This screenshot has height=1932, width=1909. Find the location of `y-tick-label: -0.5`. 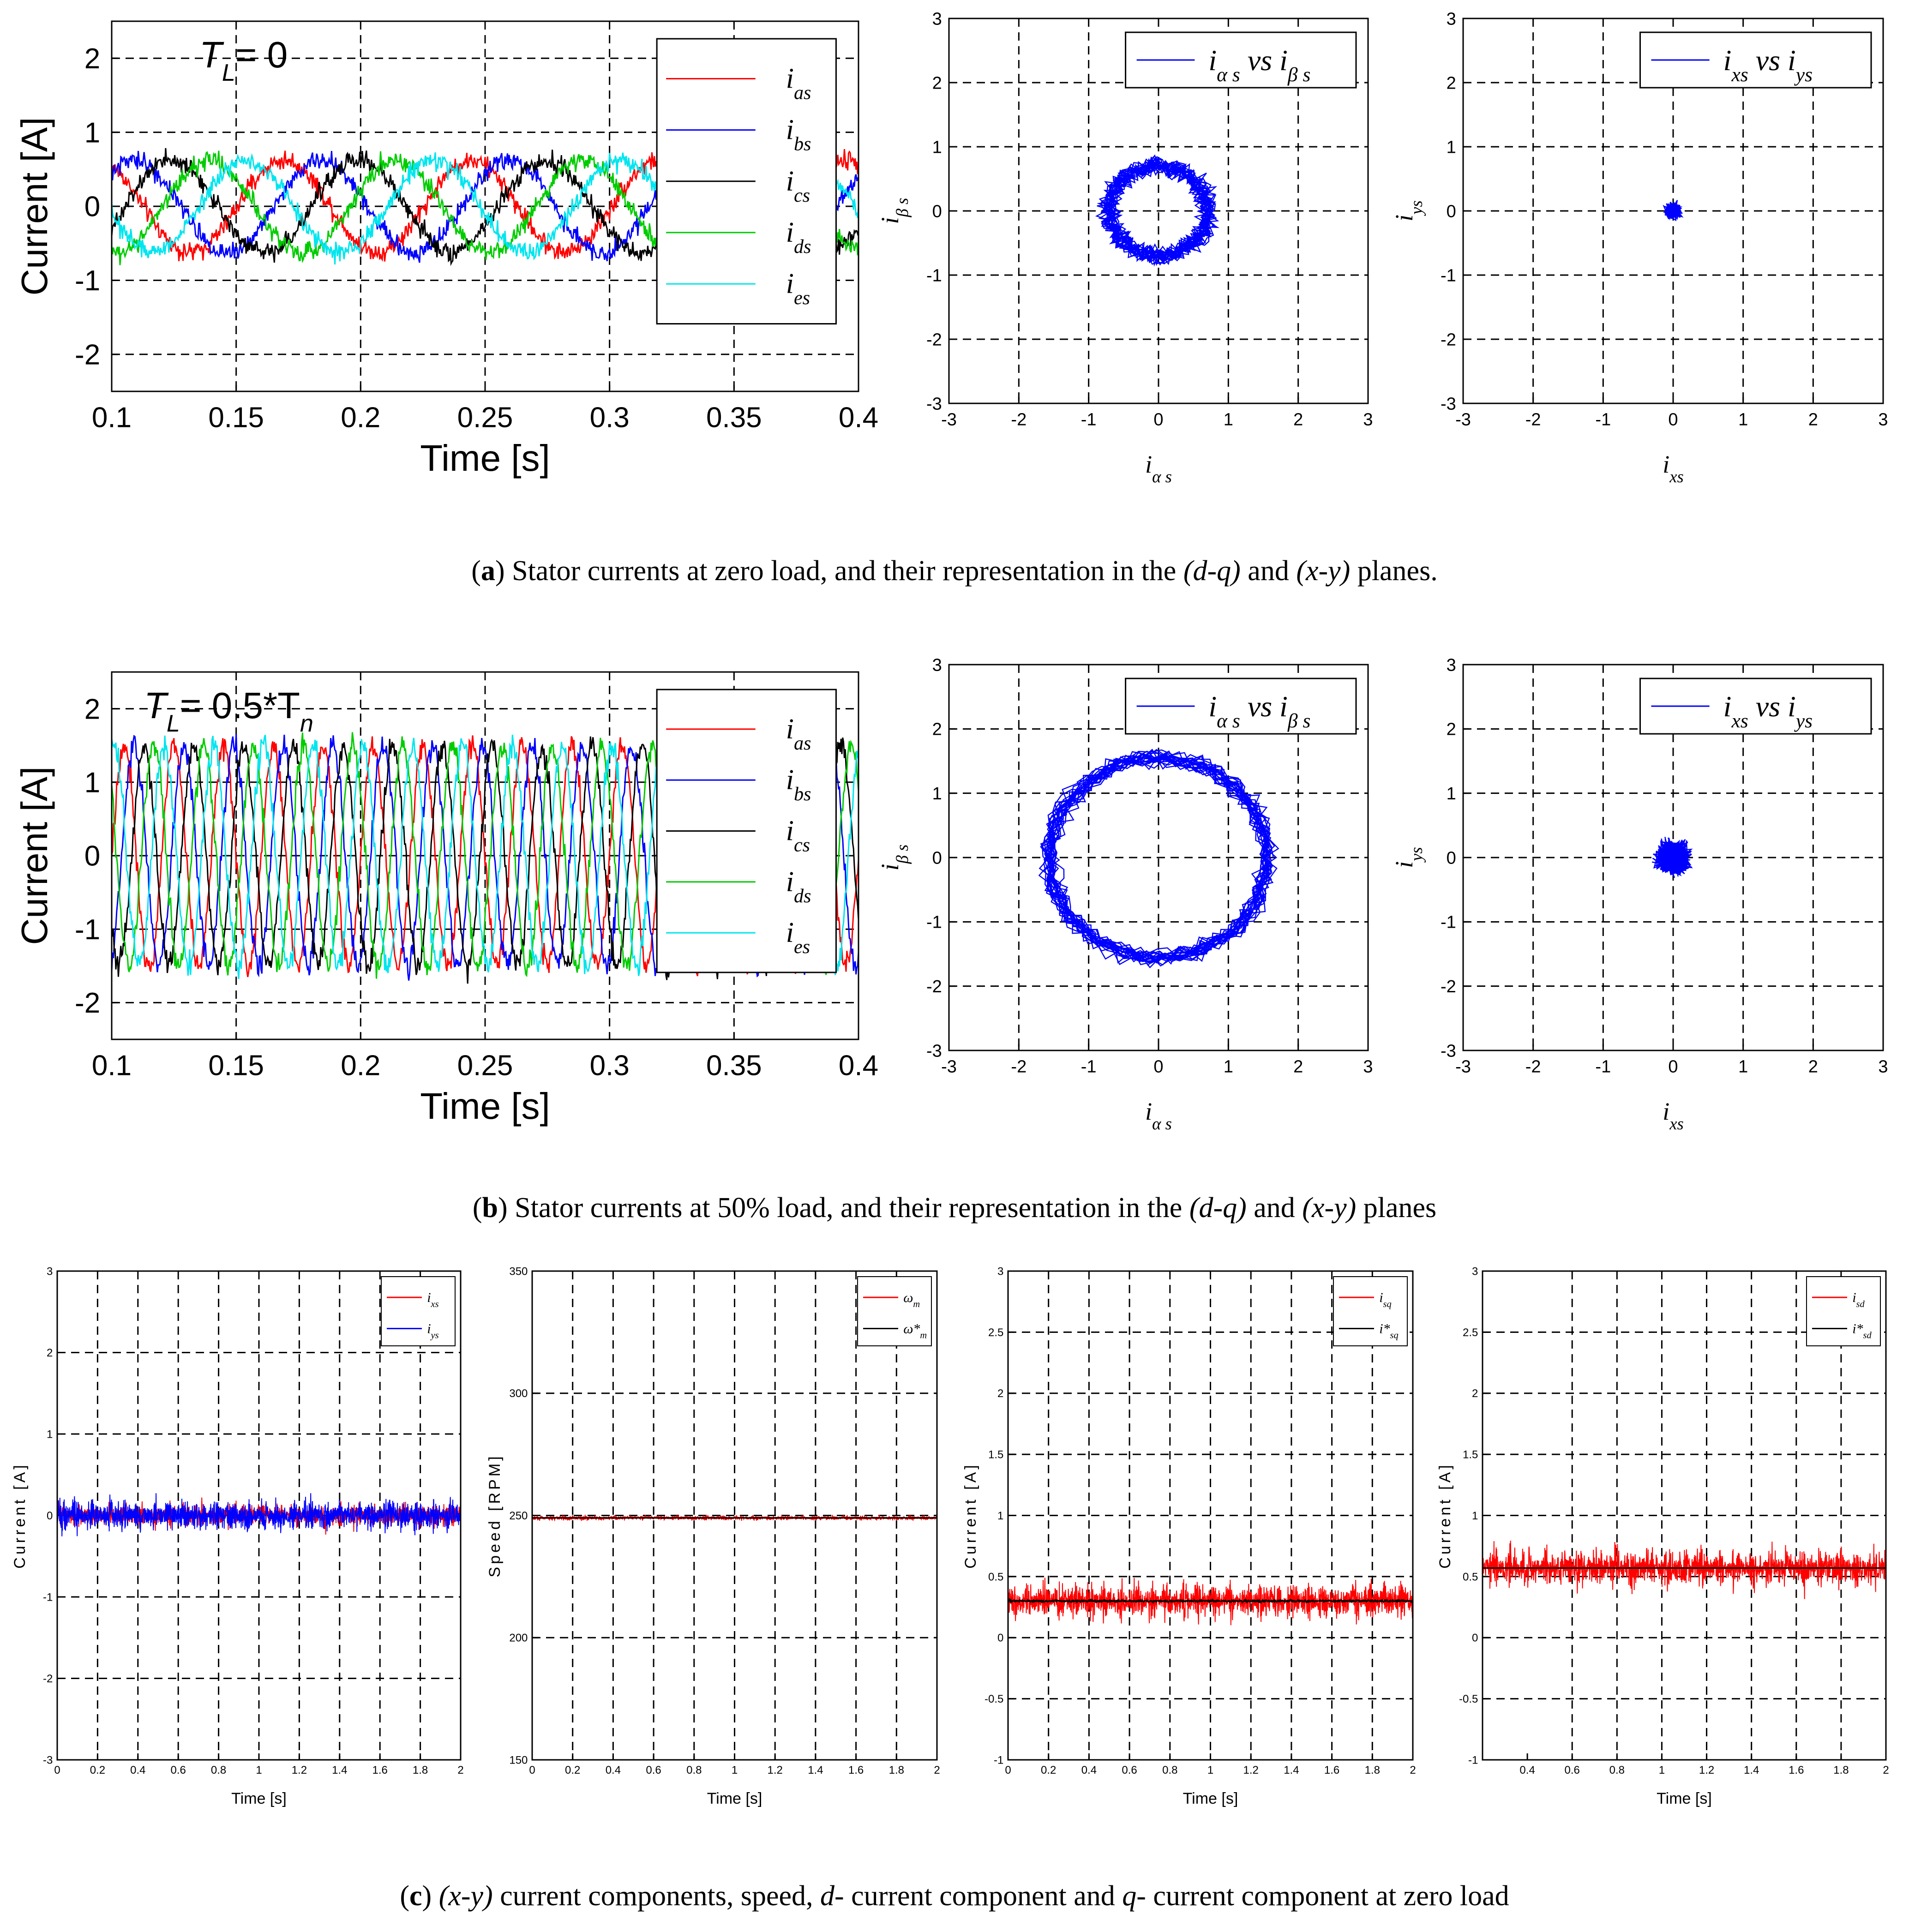

y-tick-label: -0.5 is located at coordinates (994, 1699).